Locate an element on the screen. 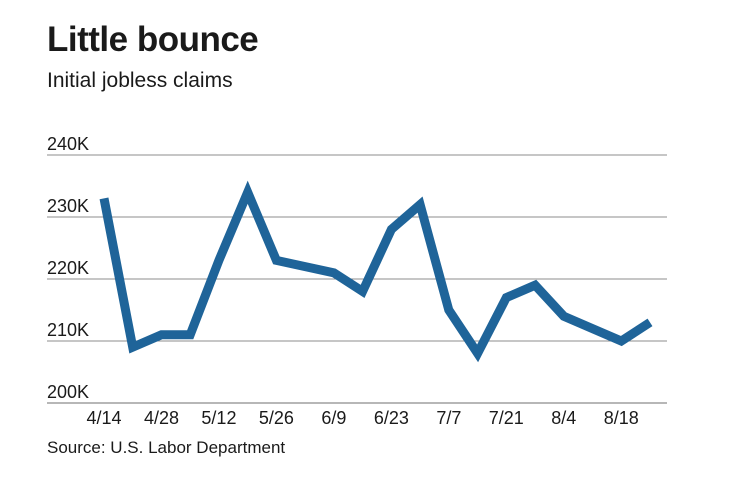 The image size is (740, 482). x-tick-label: 5/12 is located at coordinates (218, 418).